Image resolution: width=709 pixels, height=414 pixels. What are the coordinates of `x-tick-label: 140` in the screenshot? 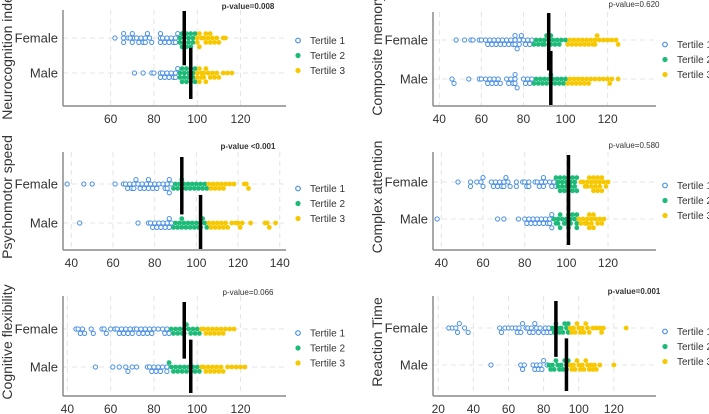 It's located at (280, 263).